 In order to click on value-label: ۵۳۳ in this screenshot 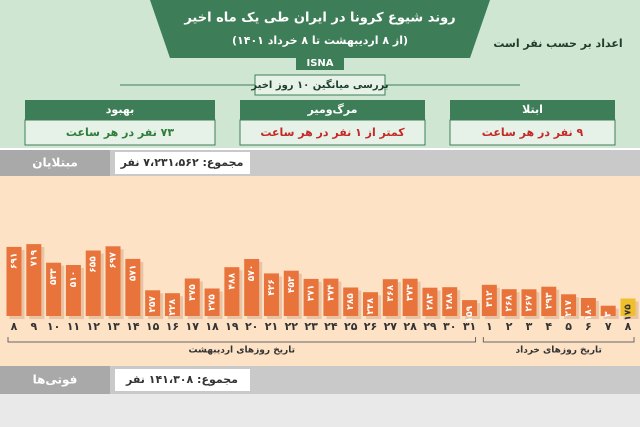, I will do `click(54, 276)`.